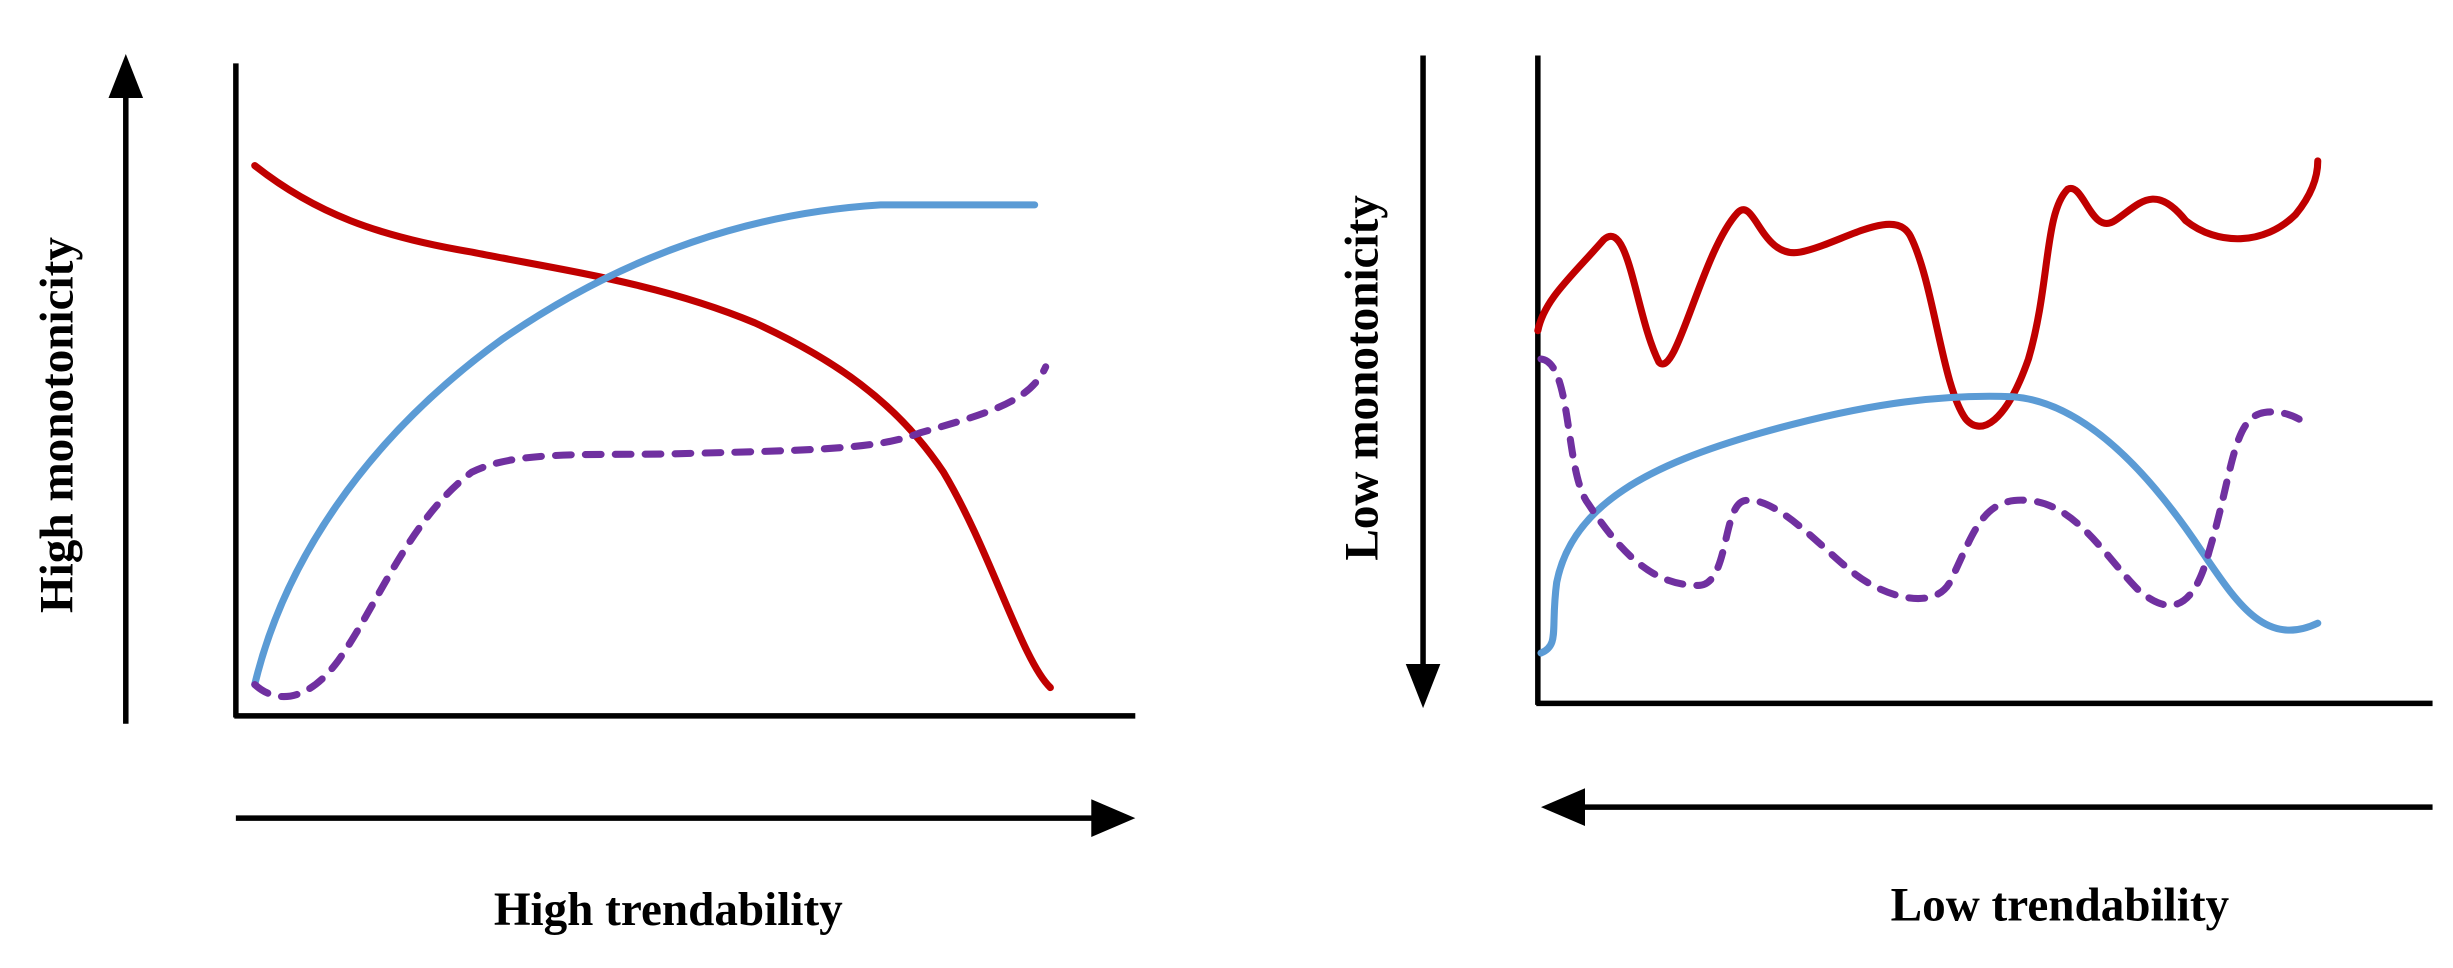  Describe the element at coordinates (1928, 293) in the screenshot. I see `red-curve` at that location.